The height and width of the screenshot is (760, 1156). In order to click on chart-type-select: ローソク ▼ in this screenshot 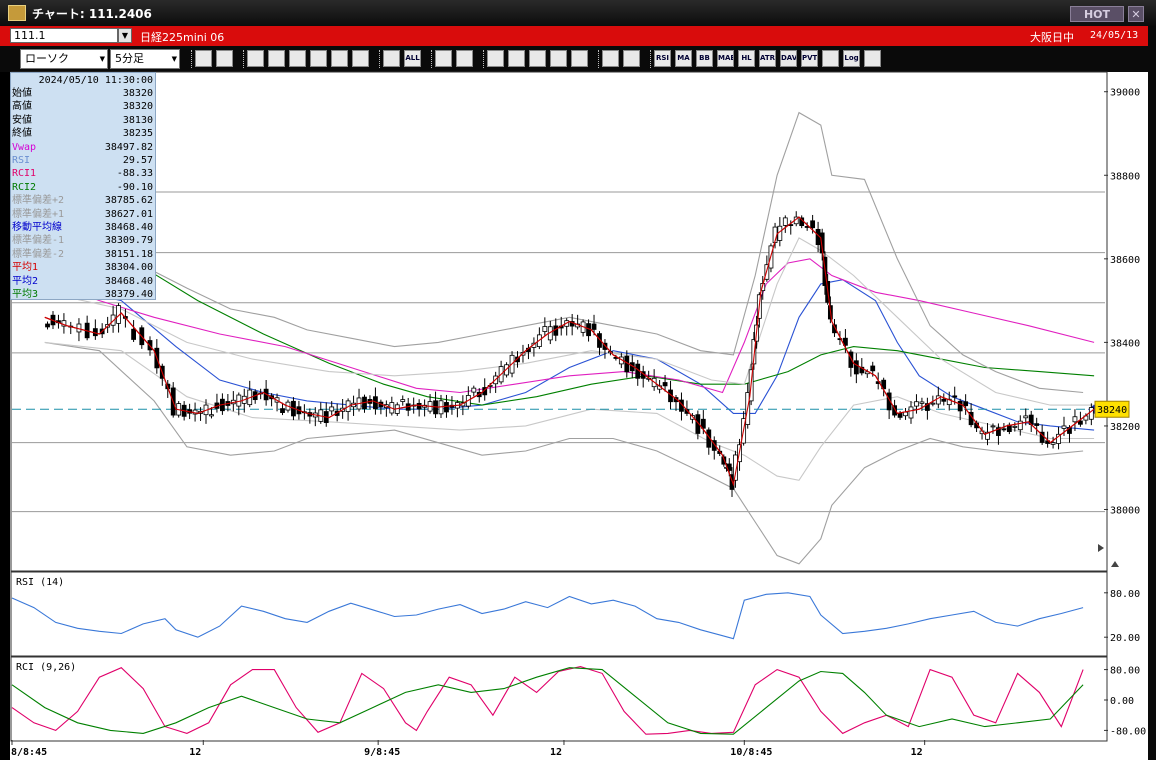, I will do `click(64, 59)`.